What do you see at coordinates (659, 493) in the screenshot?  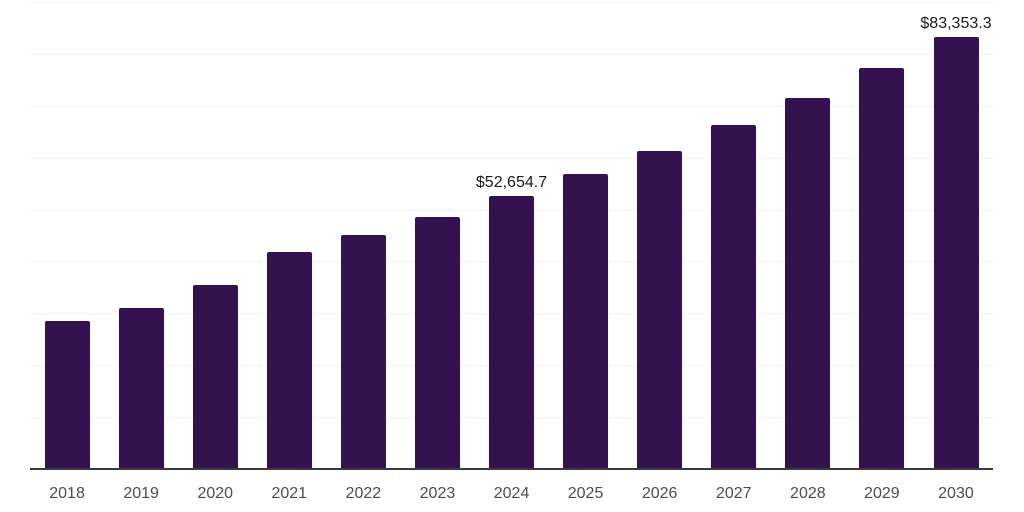 I see `x-tick-label: 2026` at bounding box center [659, 493].